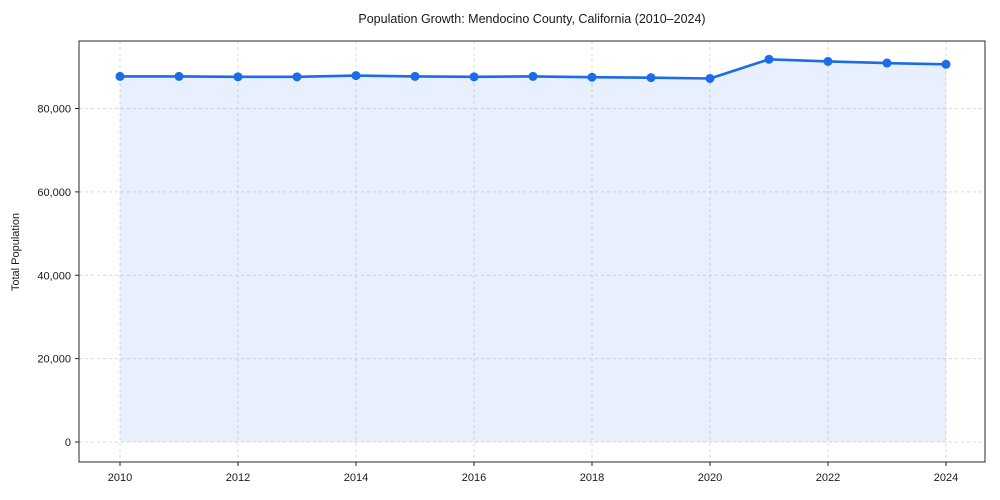 This screenshot has height=500, width=1000. What do you see at coordinates (710, 78) in the screenshot?
I see `data-point-2020` at bounding box center [710, 78].